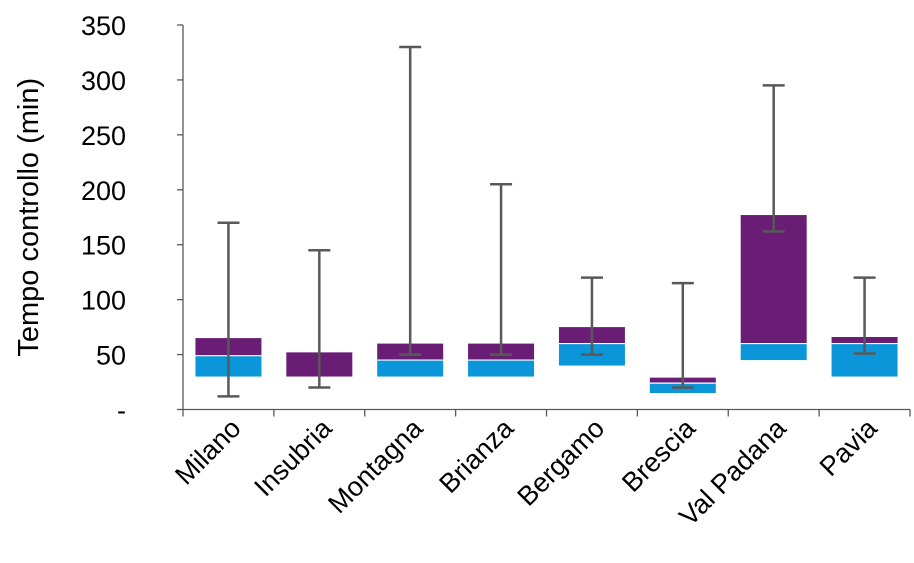 This screenshot has height=563, width=914. I want to click on y-tick-label: 300, so click(103, 81).